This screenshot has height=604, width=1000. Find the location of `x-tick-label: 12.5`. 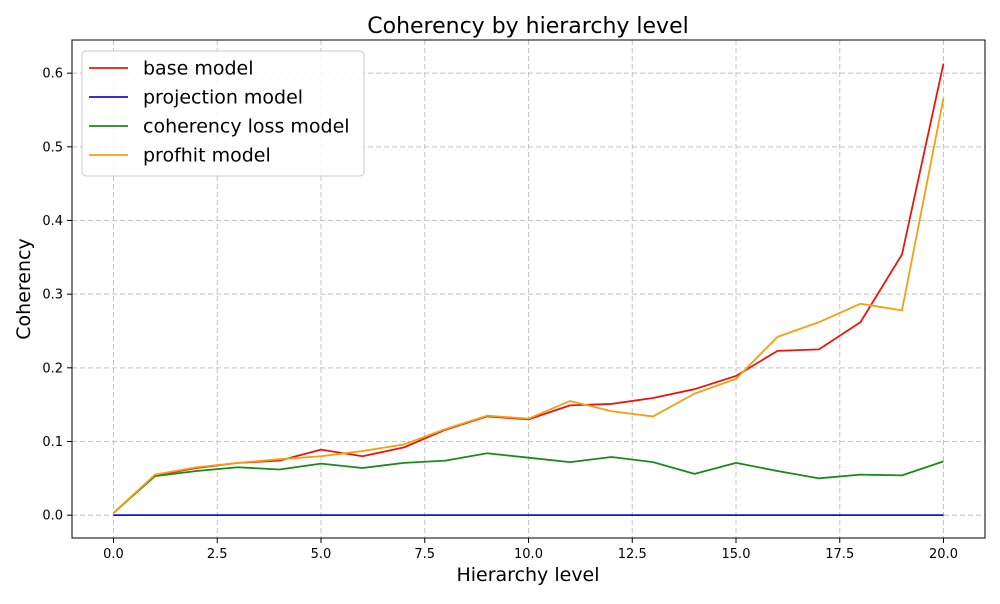

x-tick-label: 12.5 is located at coordinates (632, 554).